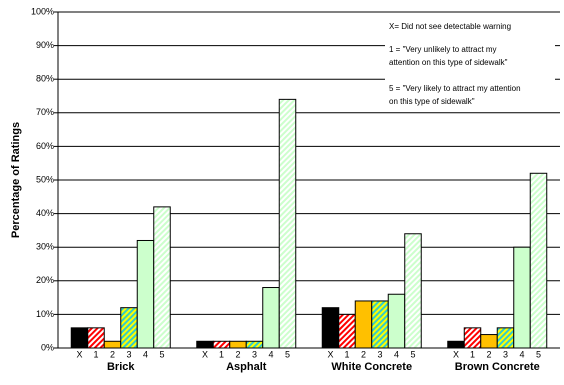 This screenshot has width=564, height=385. Describe the element at coordinates (45, 247) in the screenshot. I see `y-tick-label: 30%` at that location.